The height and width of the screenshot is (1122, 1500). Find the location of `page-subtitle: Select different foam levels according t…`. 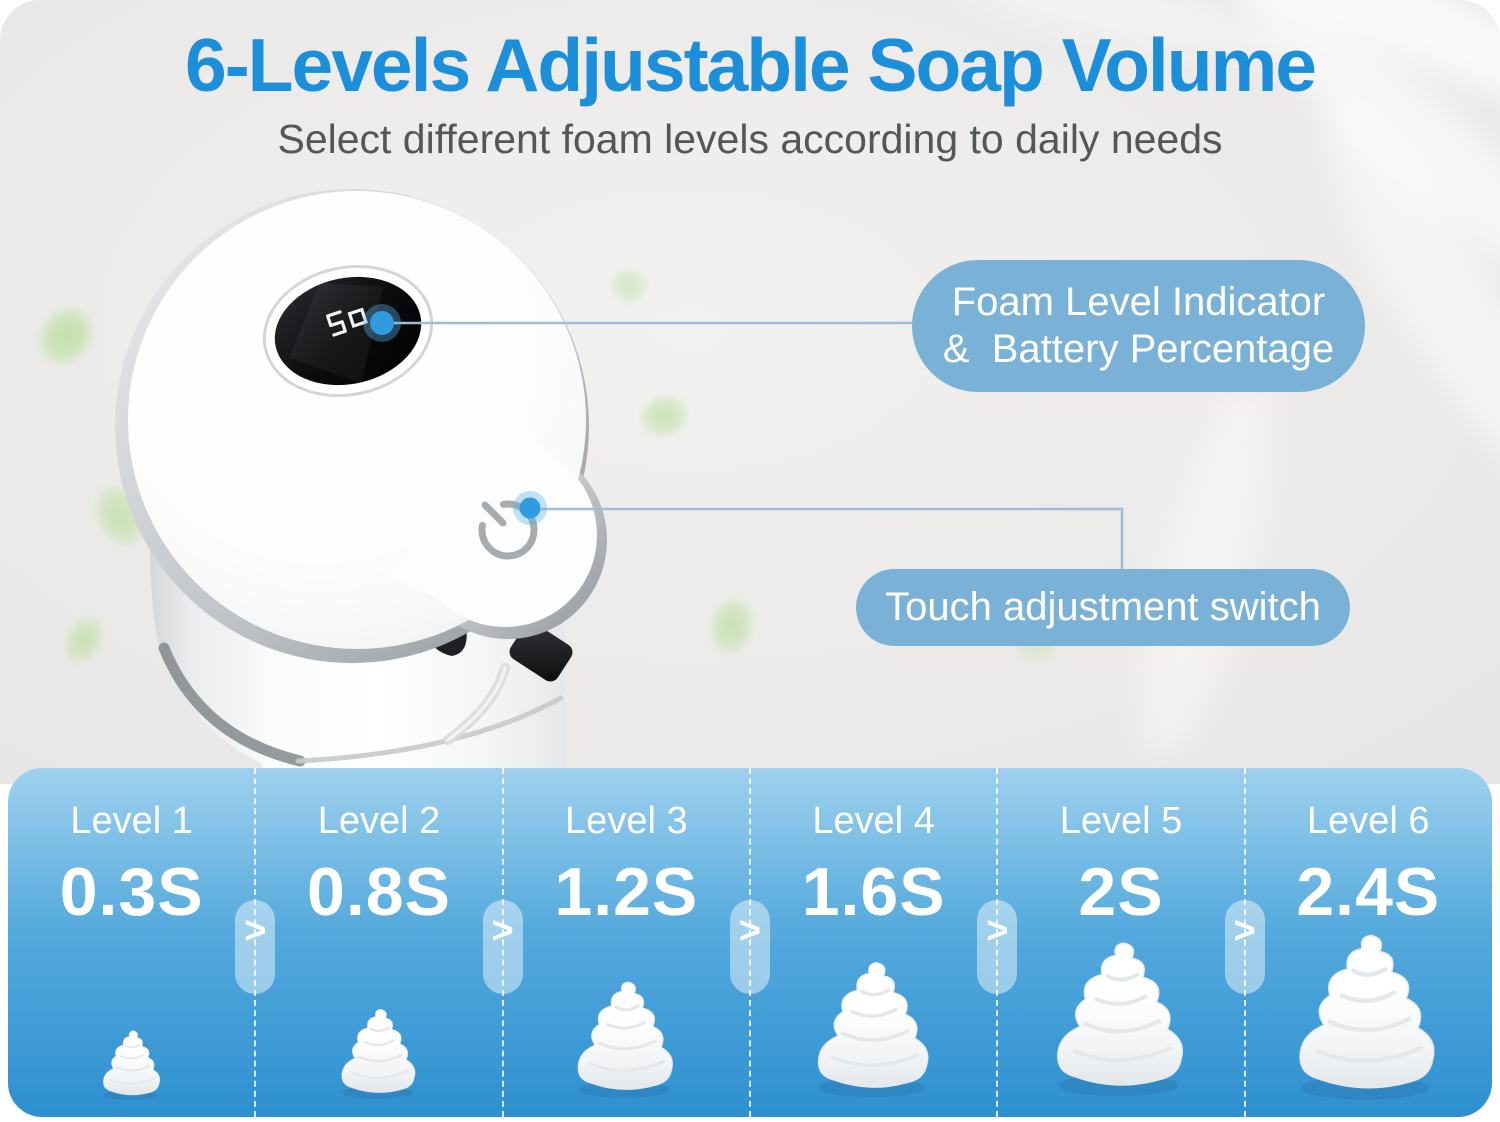

page-subtitle: Select different foam levels according t… is located at coordinates (750, 139).